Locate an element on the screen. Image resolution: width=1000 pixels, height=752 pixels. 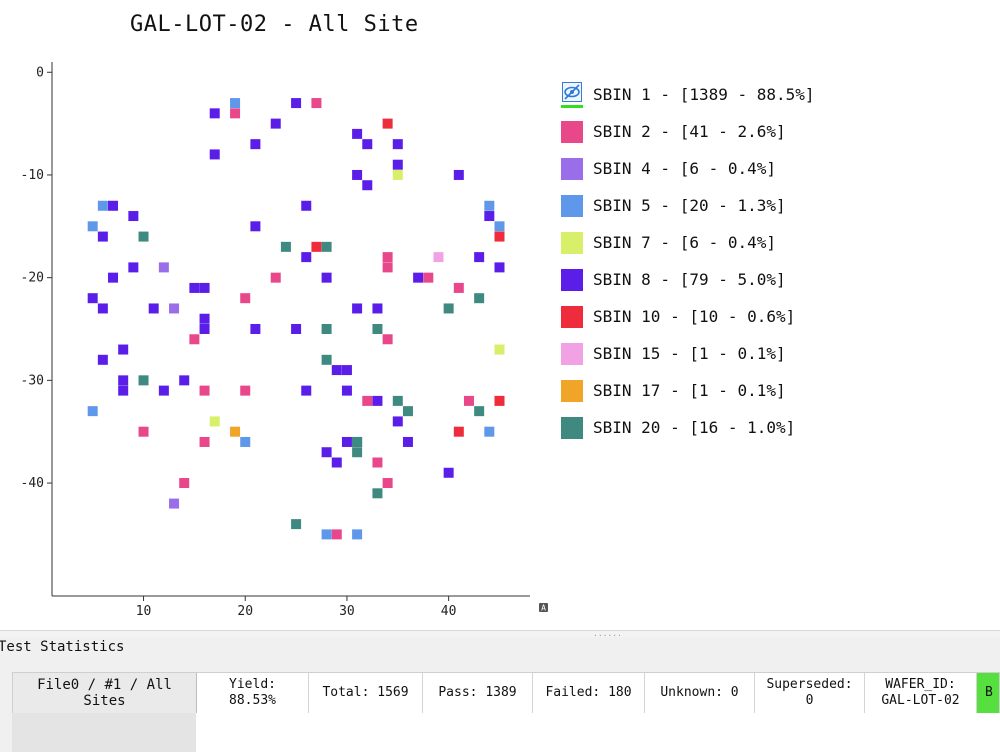
legend-item-sbin-7: SBIN 7 - [6 - 0.4%] is located at coordinates (688, 242).